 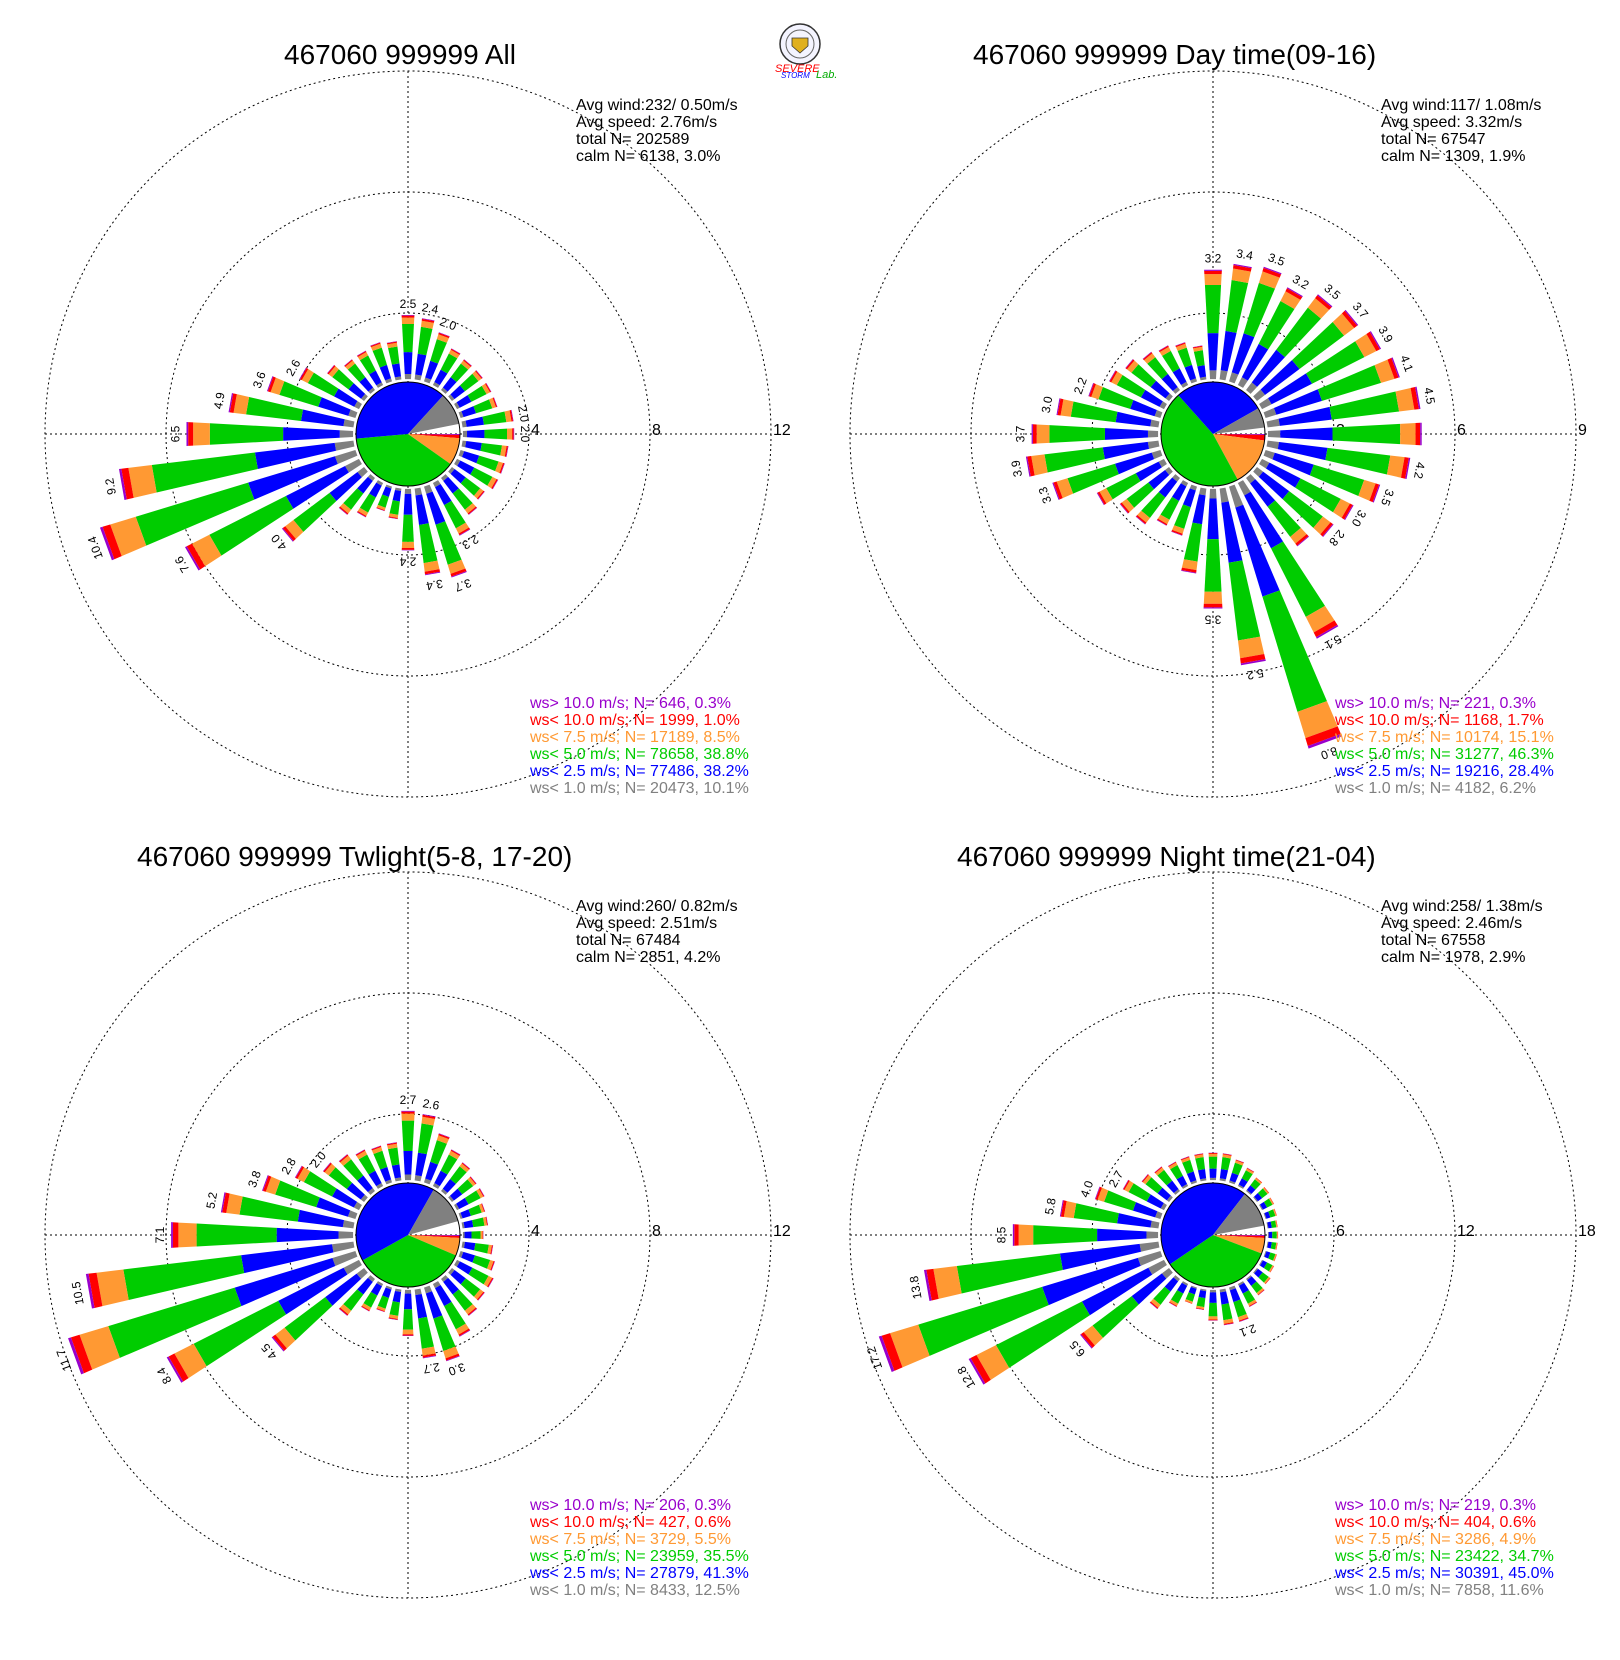 What do you see at coordinates (1047, 404) in the screenshot?
I see `bar-total-label: 3.0` at bounding box center [1047, 404].